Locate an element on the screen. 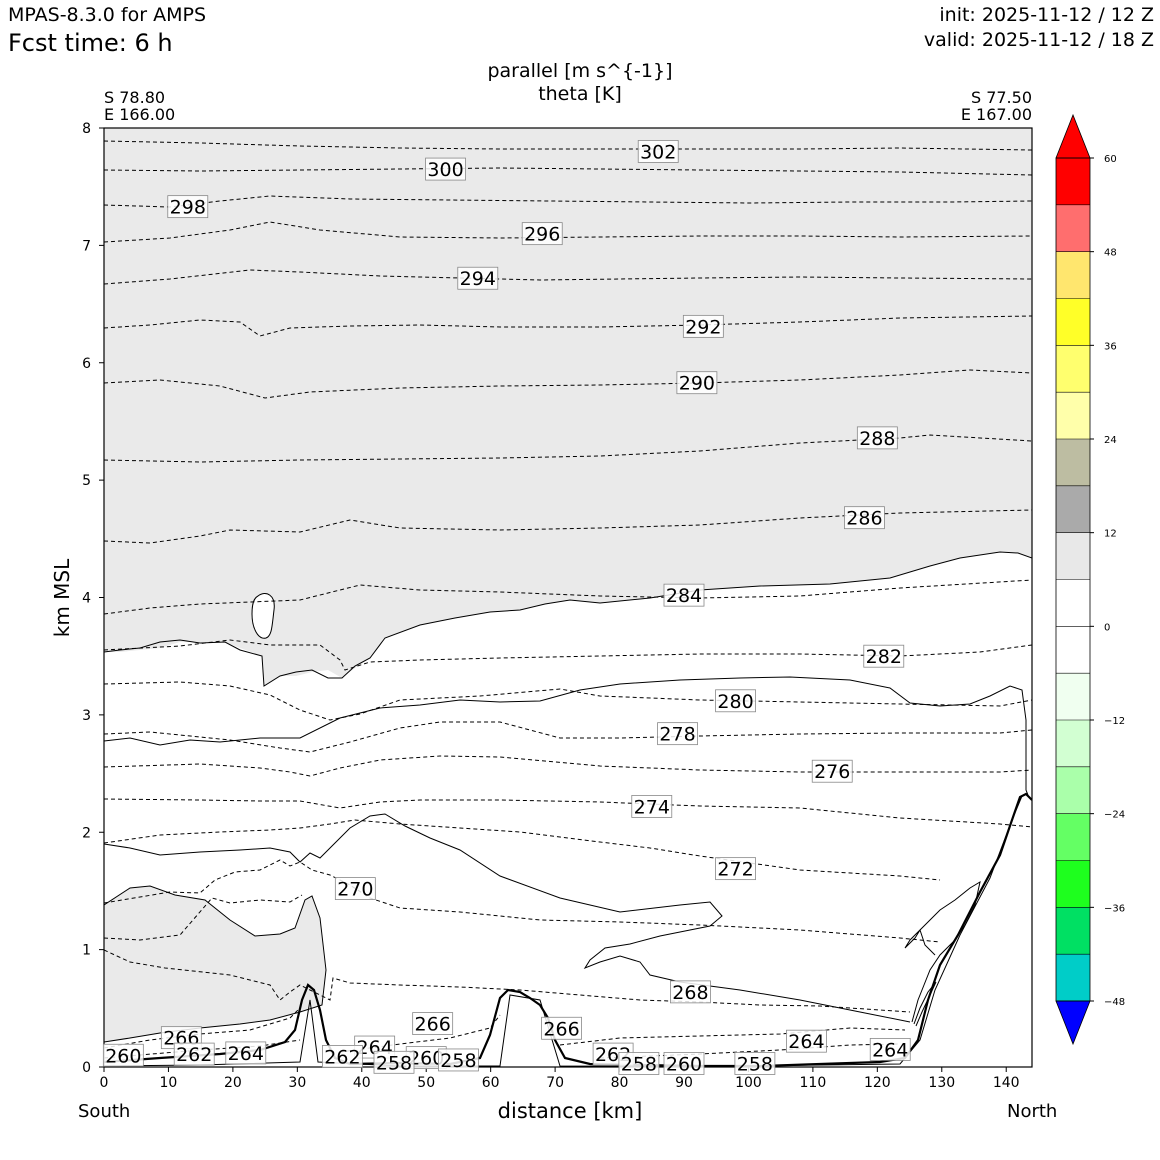  theta-label: 290 is located at coordinates (697, 383).